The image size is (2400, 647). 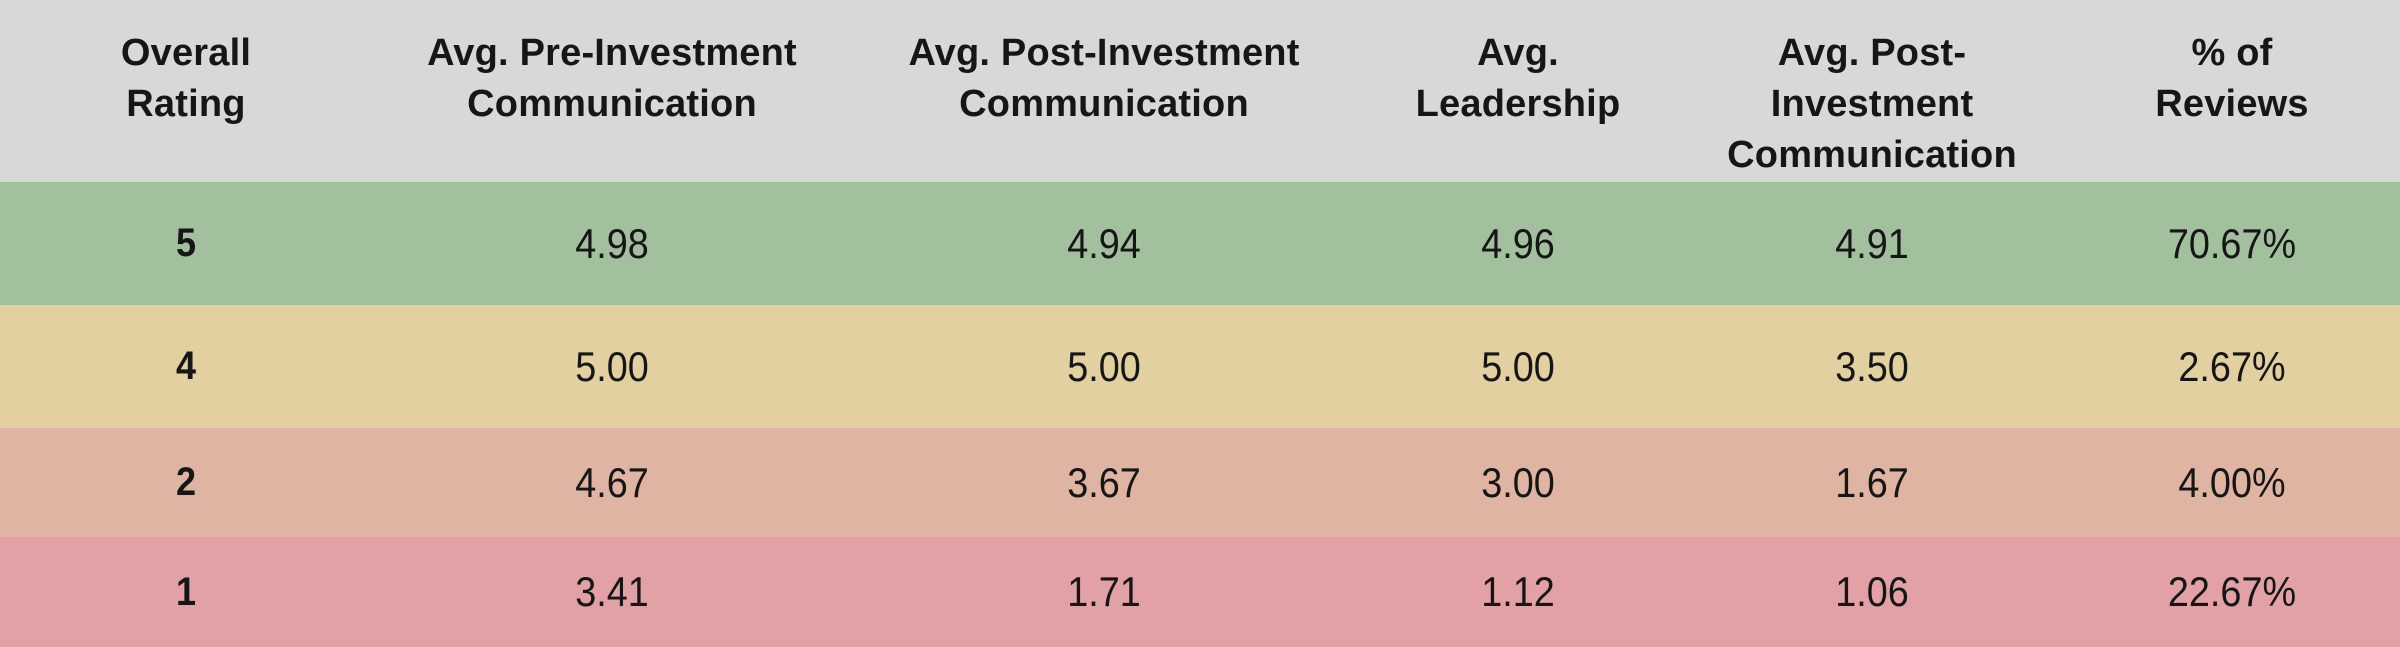 What do you see at coordinates (1104, 591) in the screenshot?
I see `cell-avg-post-investment-communication: 1.71` at bounding box center [1104, 591].